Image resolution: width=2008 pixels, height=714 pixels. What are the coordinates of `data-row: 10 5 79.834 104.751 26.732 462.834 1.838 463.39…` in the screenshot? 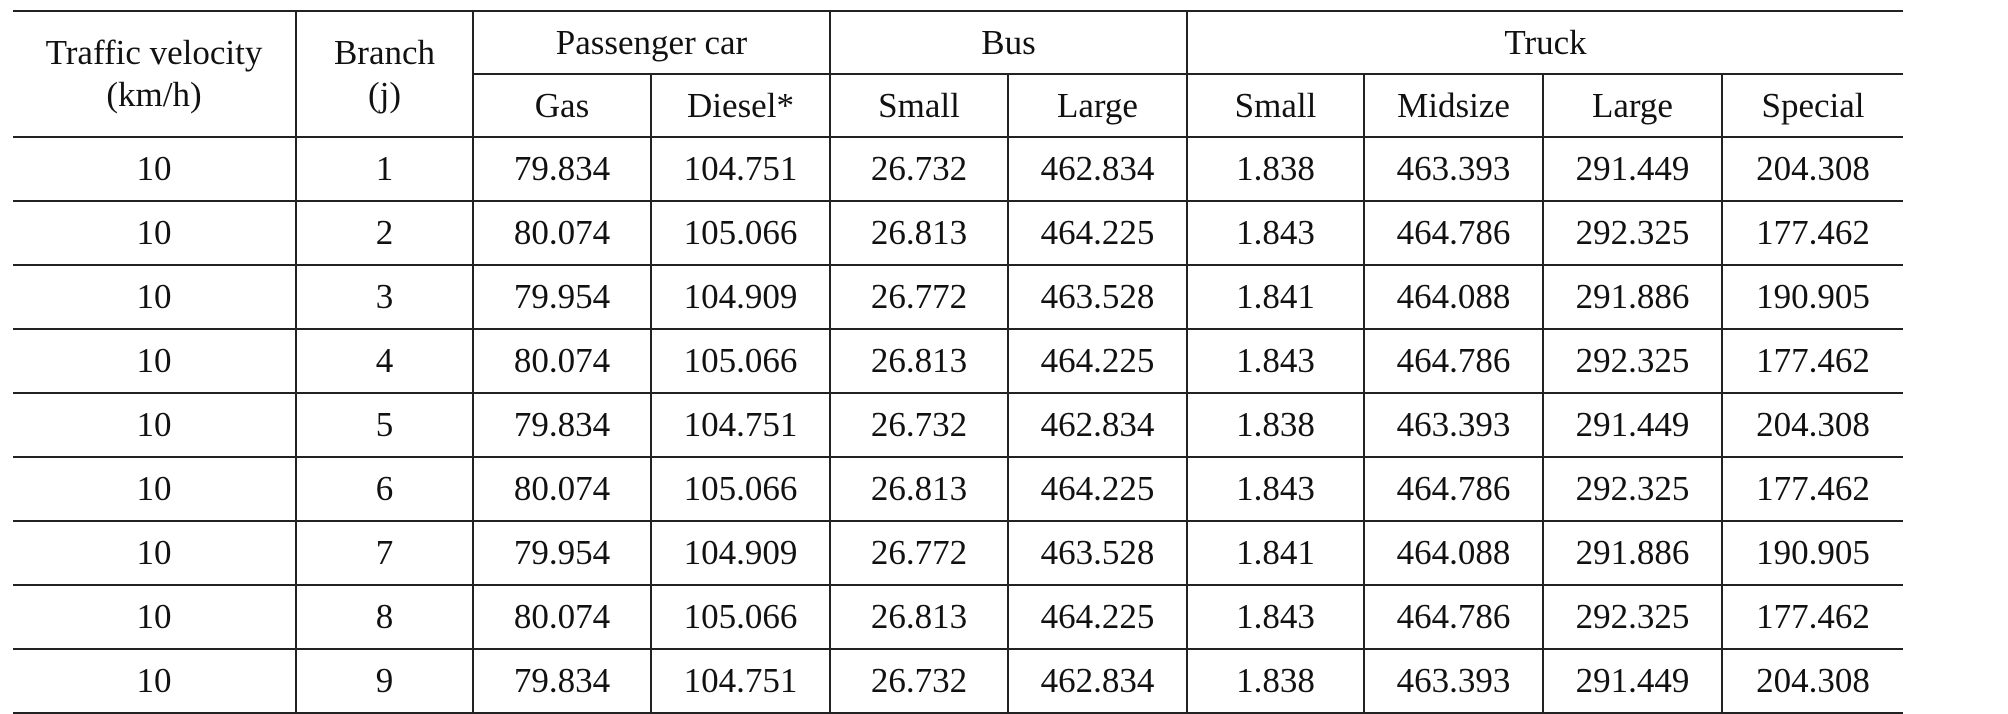 It's located at (958, 425).